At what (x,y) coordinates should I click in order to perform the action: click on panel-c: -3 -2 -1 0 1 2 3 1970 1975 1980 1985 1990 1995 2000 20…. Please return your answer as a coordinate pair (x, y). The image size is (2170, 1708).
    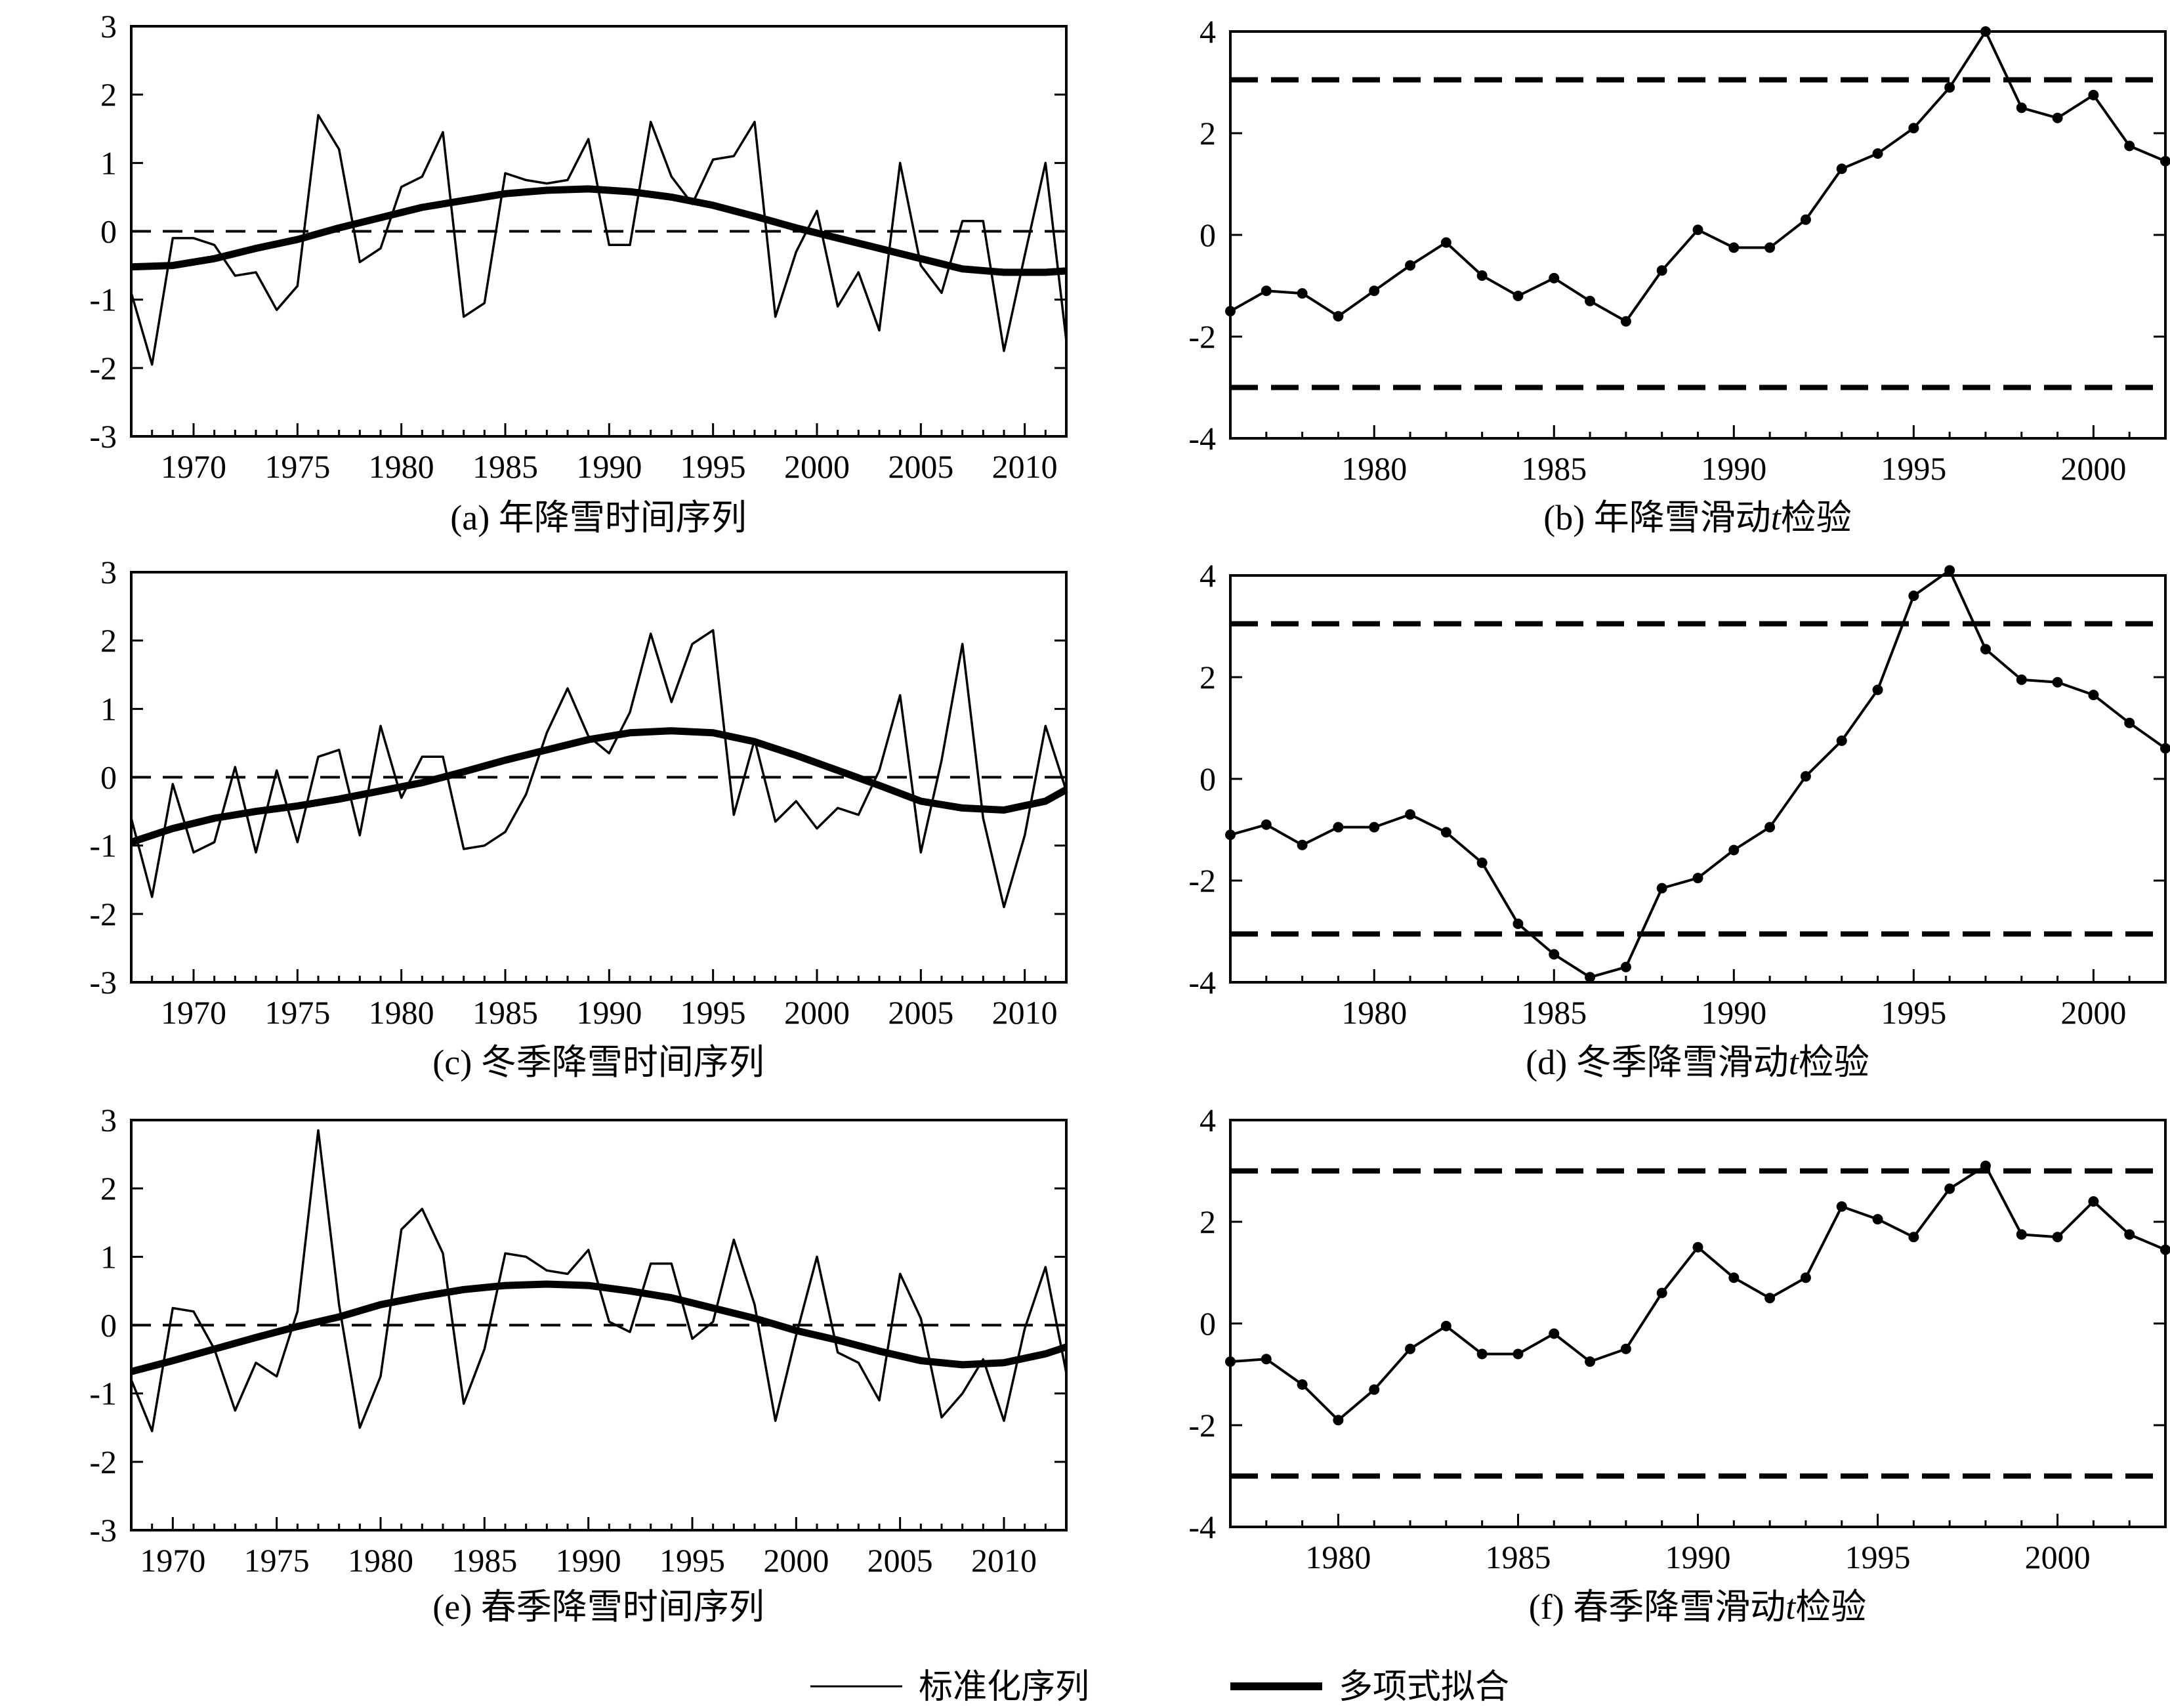
    Looking at the image, I should click on (578, 818).